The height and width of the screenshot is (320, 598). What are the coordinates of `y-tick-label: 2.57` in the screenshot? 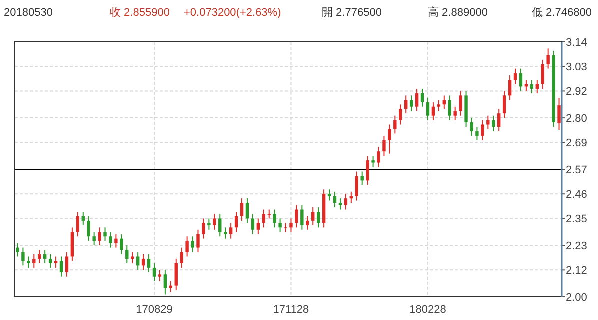 It's located at (577, 170).